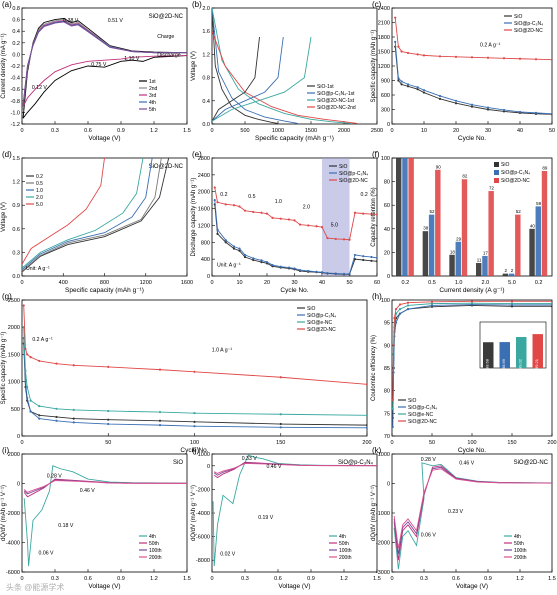  I want to click on panel-tag: (i), so click(5, 450).